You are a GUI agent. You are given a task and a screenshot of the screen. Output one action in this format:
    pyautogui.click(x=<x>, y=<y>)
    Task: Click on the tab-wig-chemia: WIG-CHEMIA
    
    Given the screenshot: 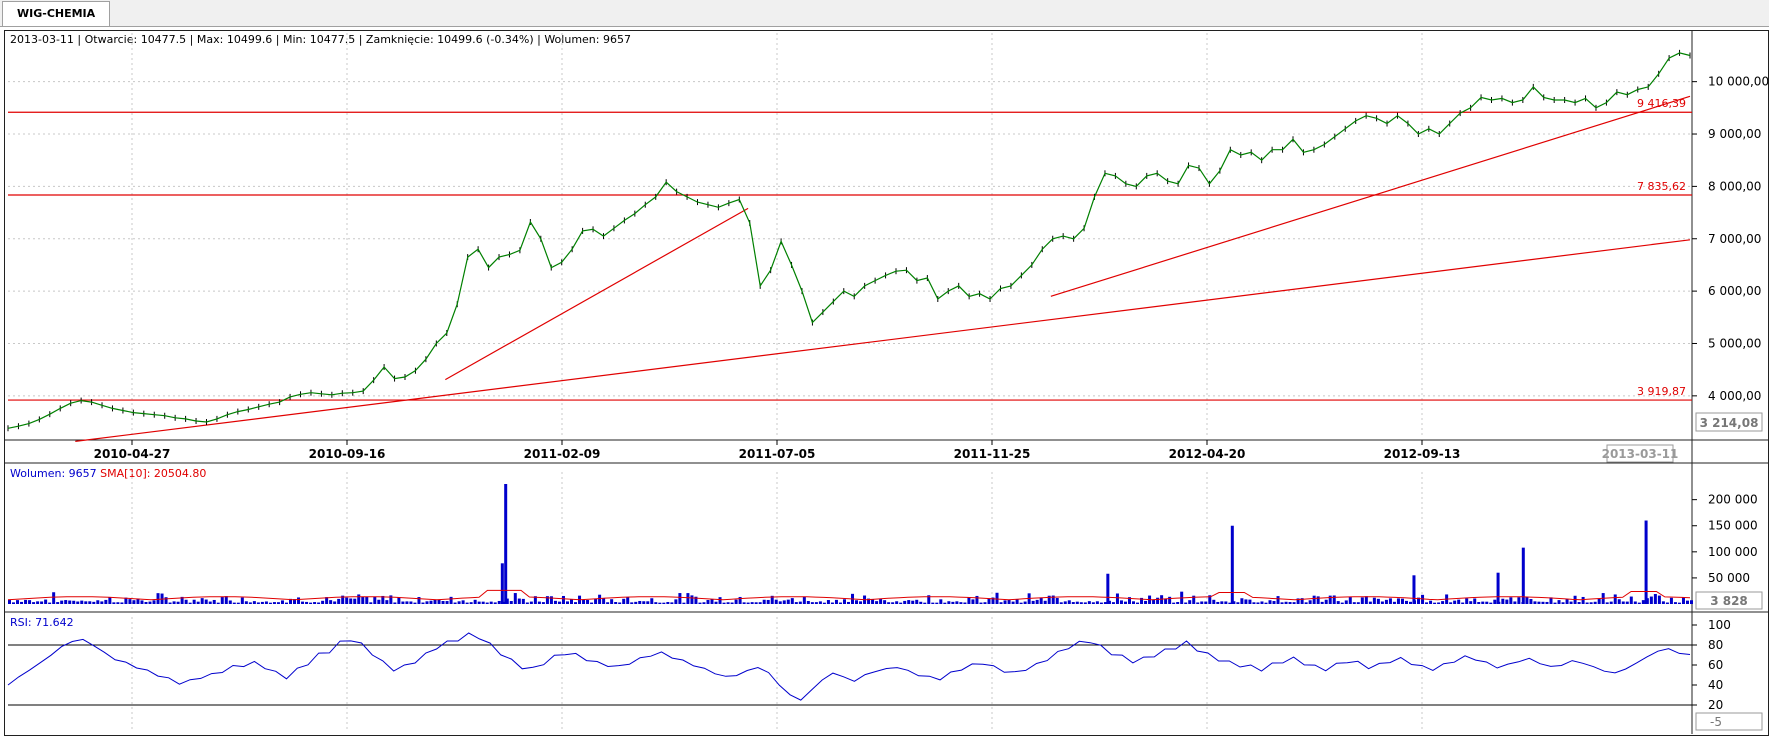 What is the action you would take?
    pyautogui.click(x=56, y=13)
    